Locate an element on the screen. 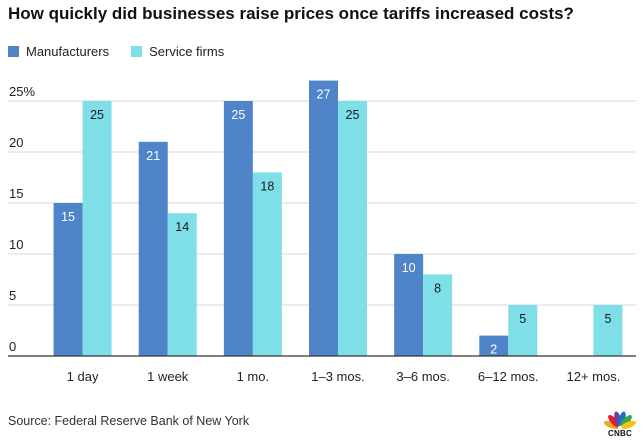 The image size is (644, 446). x-tick-label: 1 week is located at coordinates (168, 376).